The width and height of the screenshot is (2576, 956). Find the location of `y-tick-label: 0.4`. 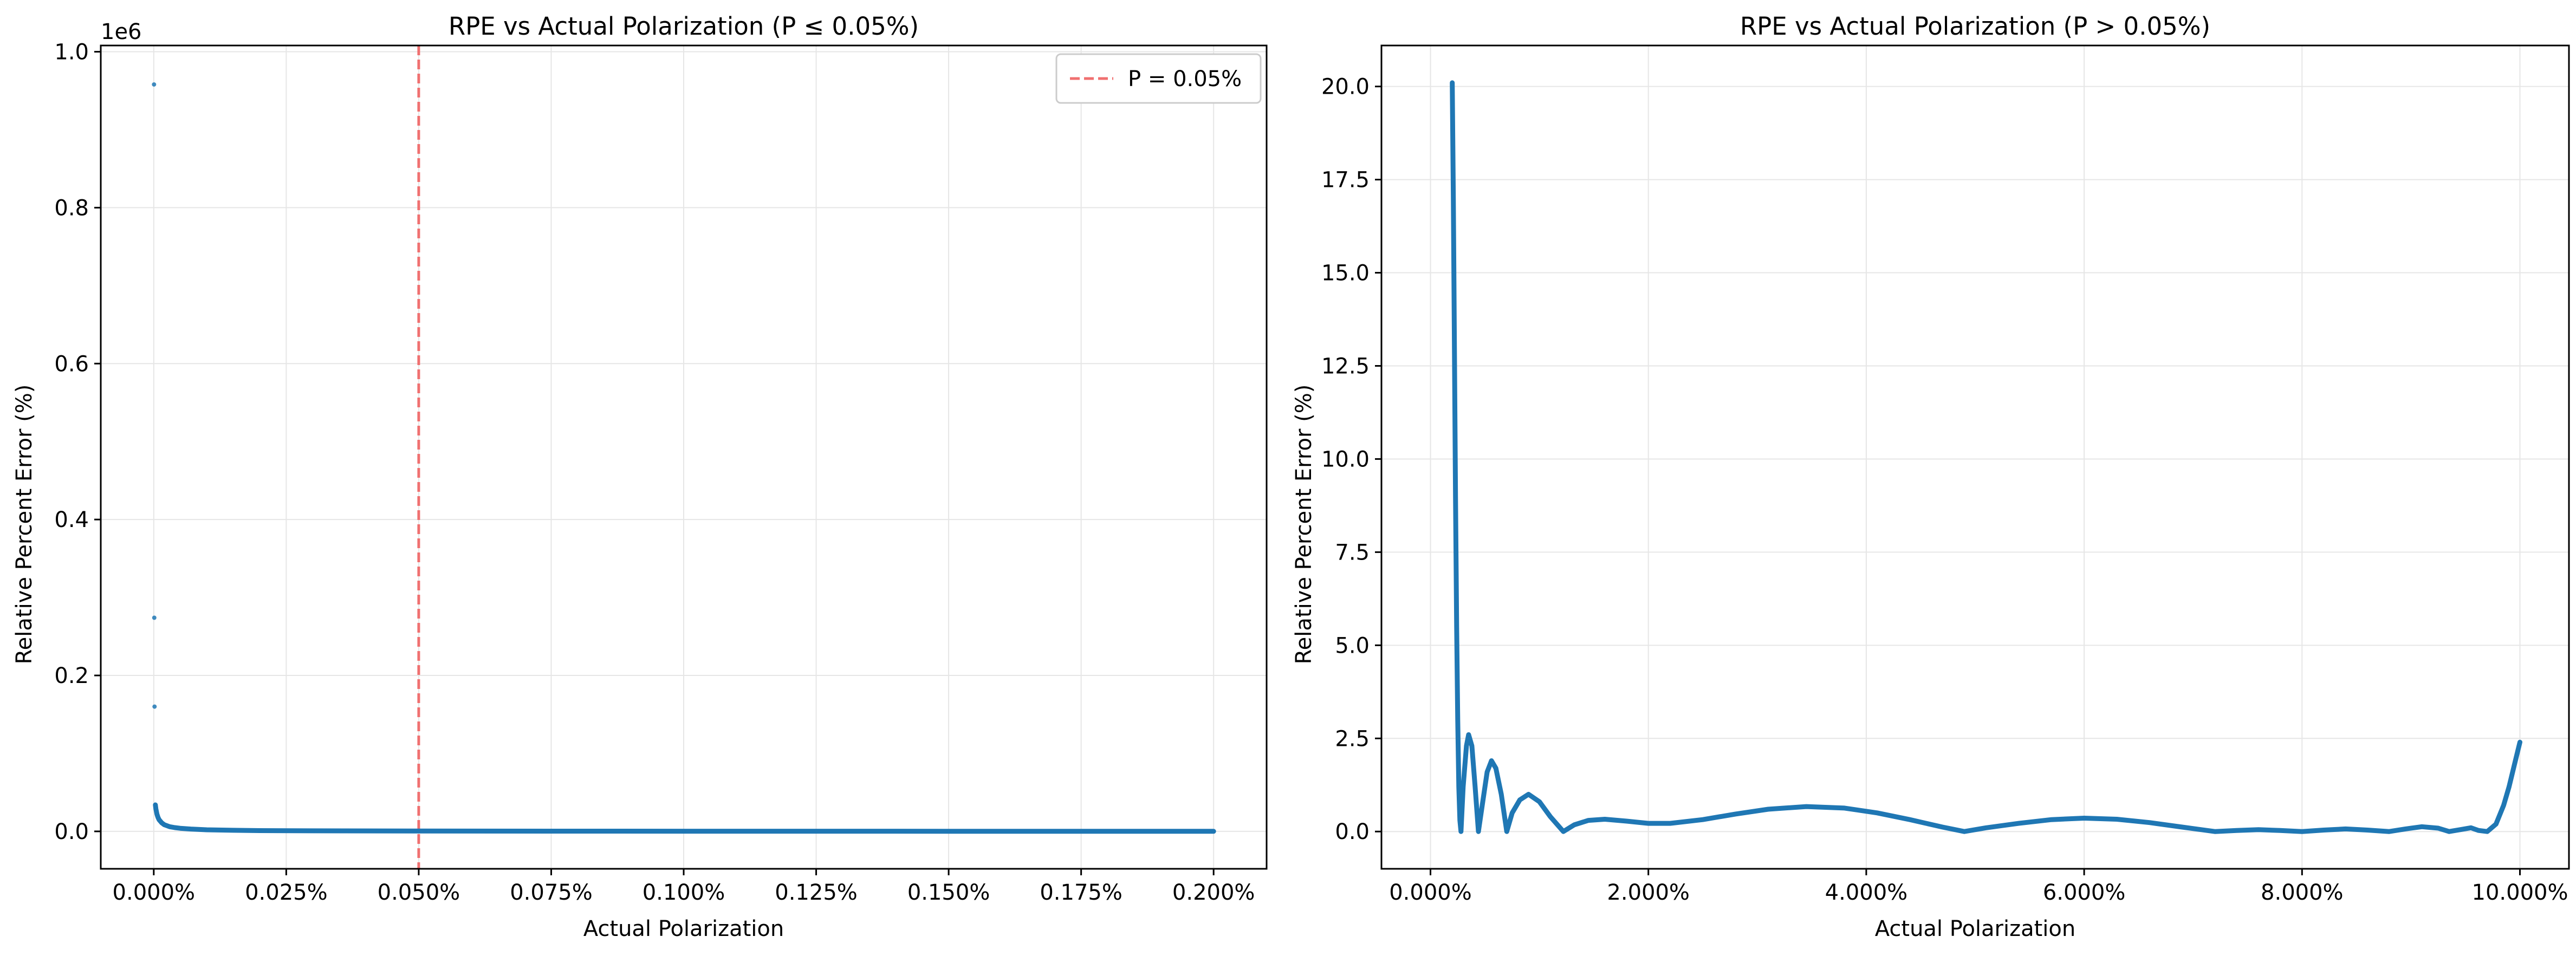

y-tick-label: 0.4 is located at coordinates (71, 520).